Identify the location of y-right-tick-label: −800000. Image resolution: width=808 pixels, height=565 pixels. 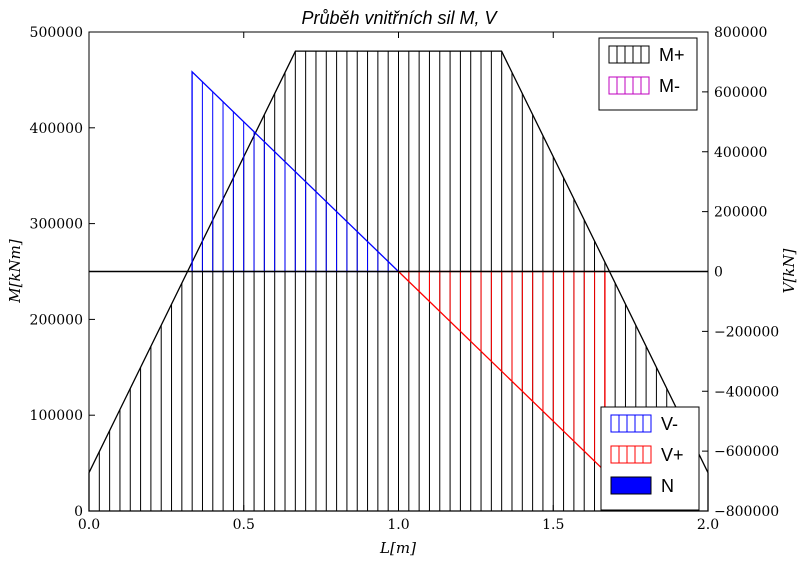
(746, 512).